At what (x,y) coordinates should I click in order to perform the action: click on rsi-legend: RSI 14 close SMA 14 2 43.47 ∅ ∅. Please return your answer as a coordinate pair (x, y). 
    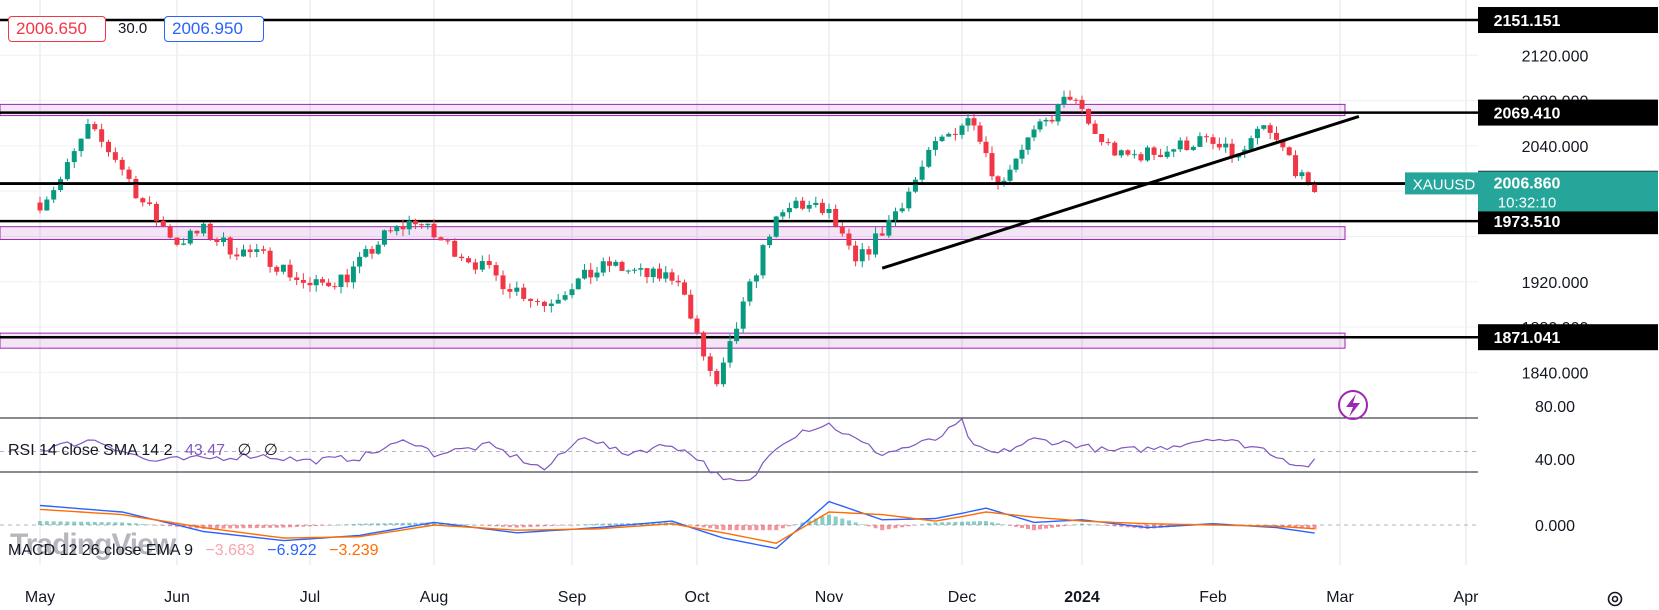
    Looking at the image, I should click on (147, 450).